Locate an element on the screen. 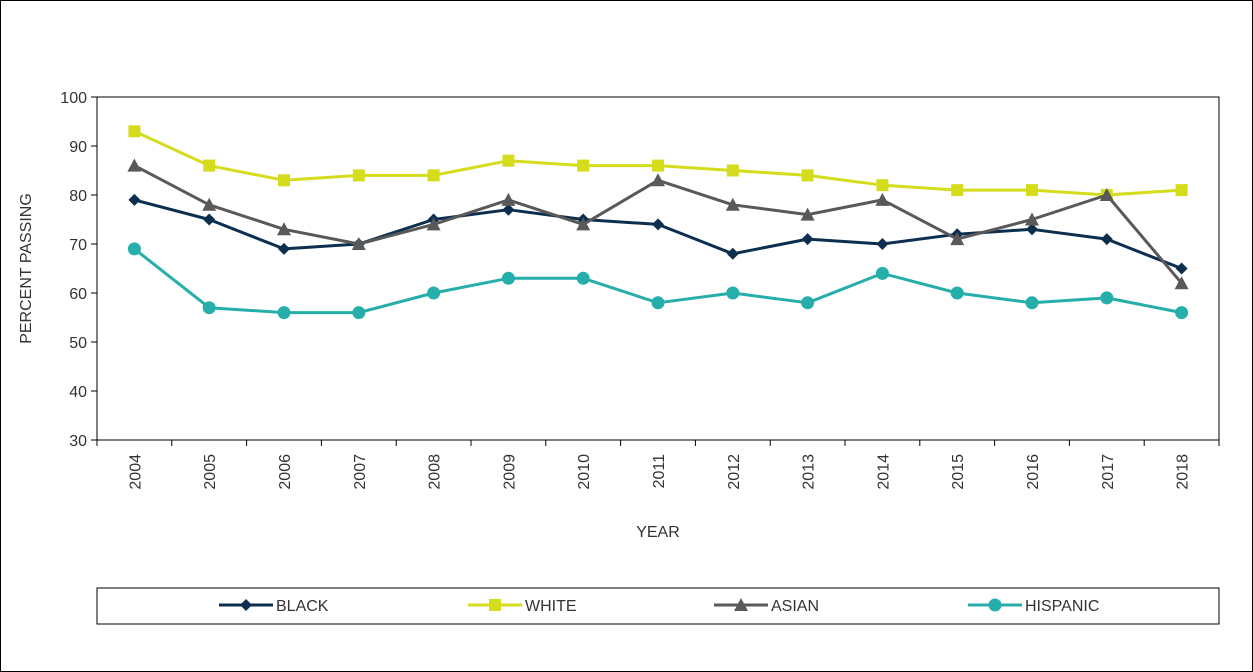  y-axis: 30 40 50 60 70 80 90 100 is located at coordinates (78, 270).